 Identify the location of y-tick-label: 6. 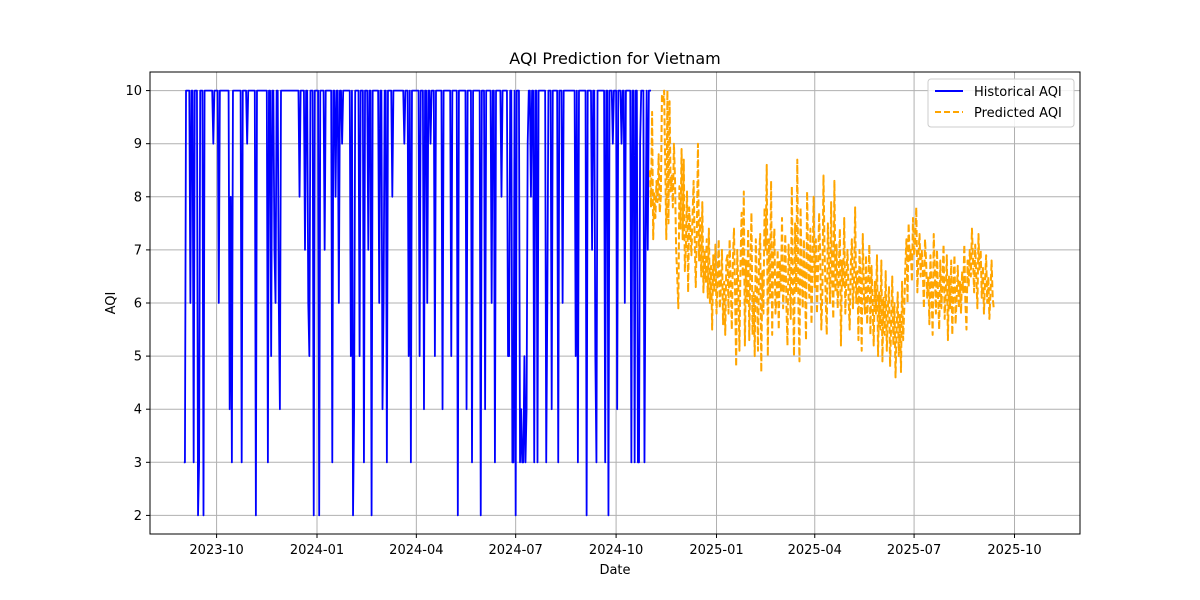
(138, 304).